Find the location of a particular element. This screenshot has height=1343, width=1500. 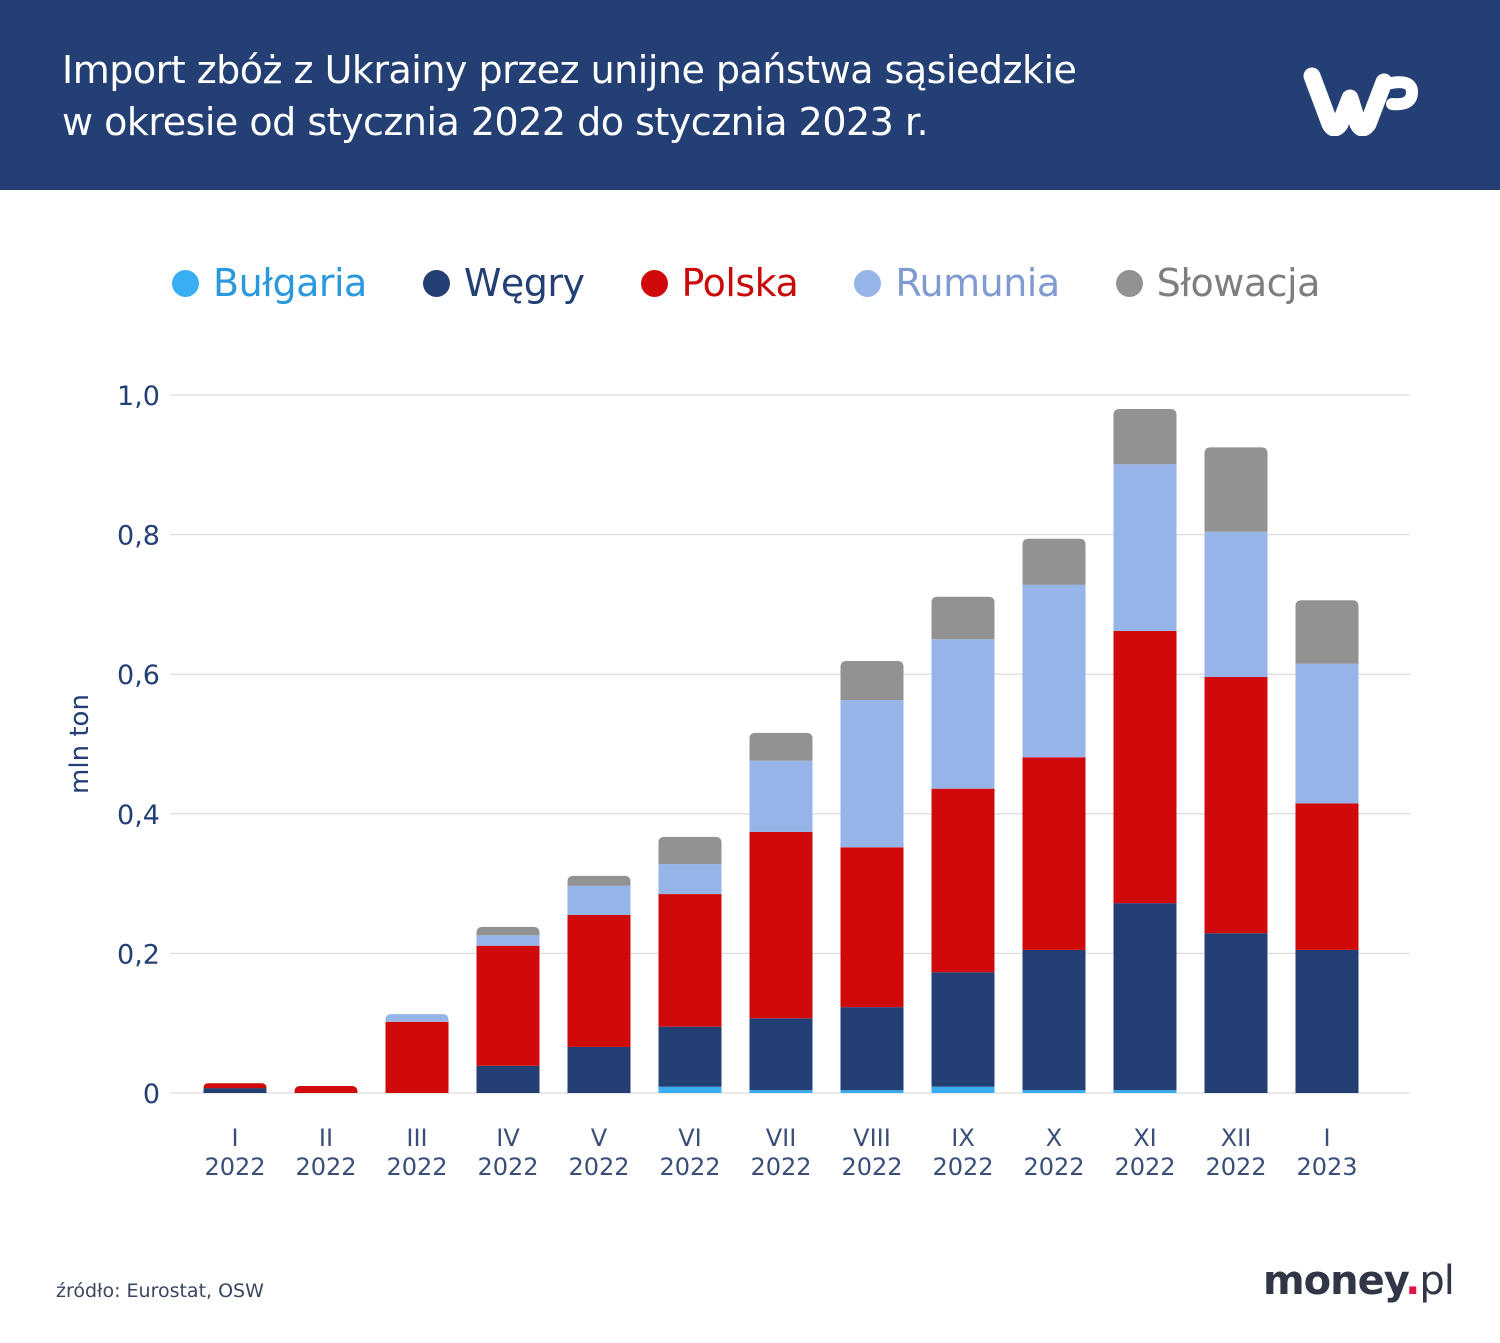

legend-label: Polska is located at coordinates (740, 283).